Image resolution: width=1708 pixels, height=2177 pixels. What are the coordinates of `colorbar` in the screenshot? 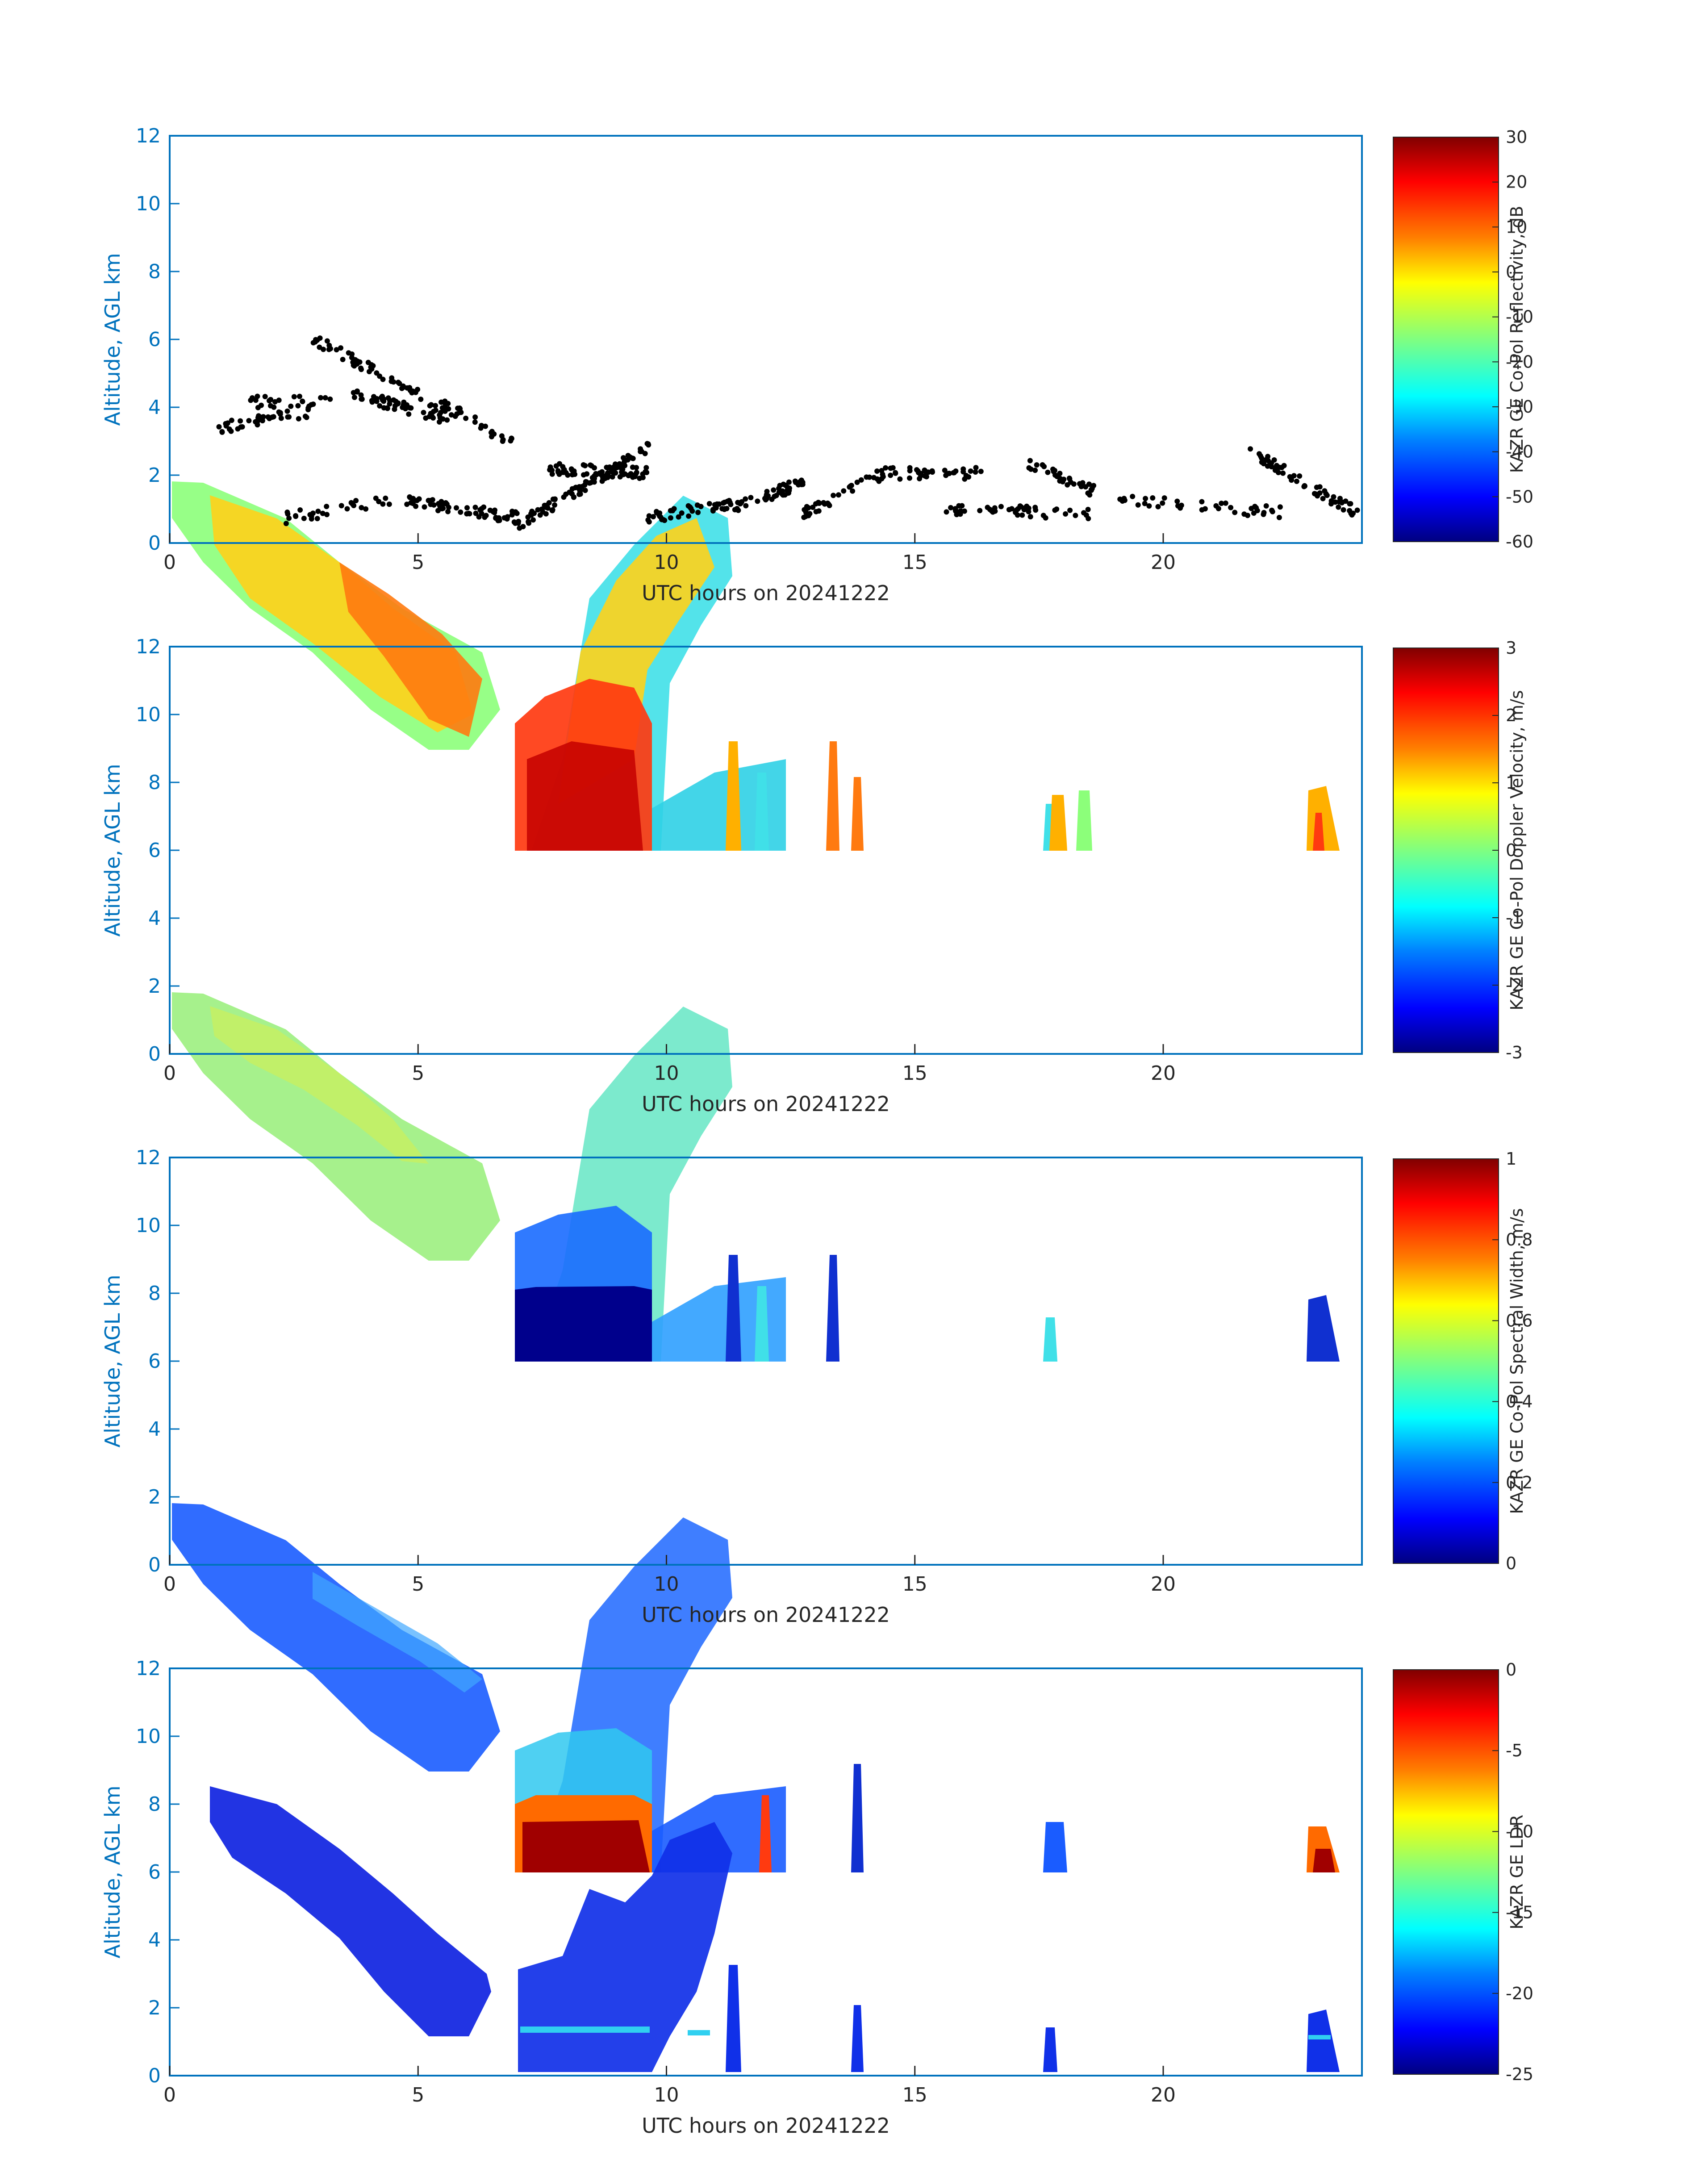 It's located at (1446, 1361).